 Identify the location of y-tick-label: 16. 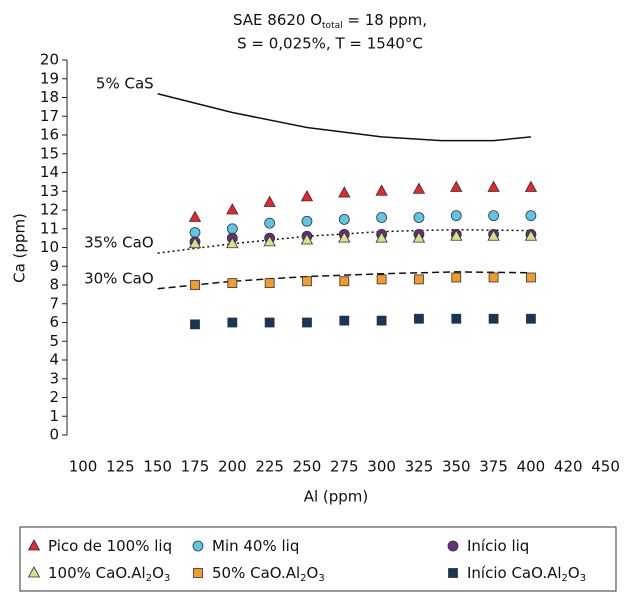
(49, 135).